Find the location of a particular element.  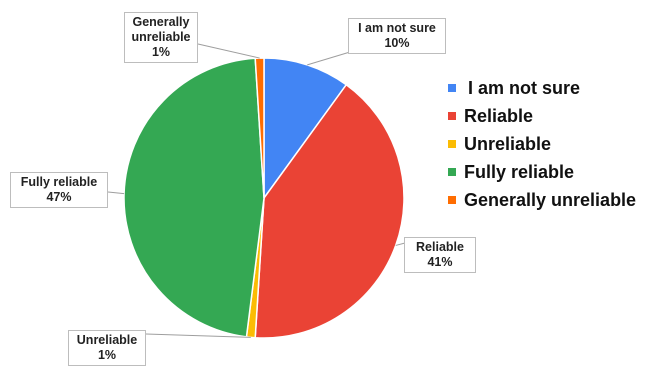

callout-i-am-not-sure: I am not sure 10% is located at coordinates (397, 36).